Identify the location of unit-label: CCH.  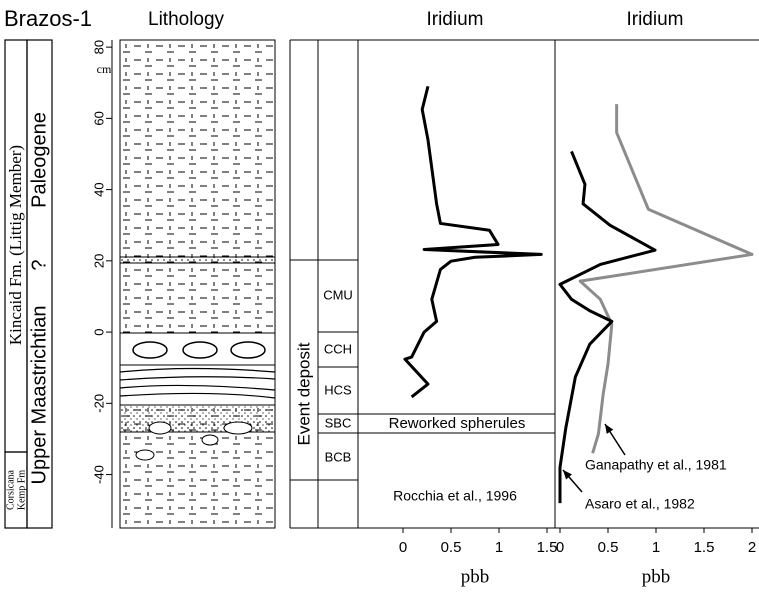
(338, 348).